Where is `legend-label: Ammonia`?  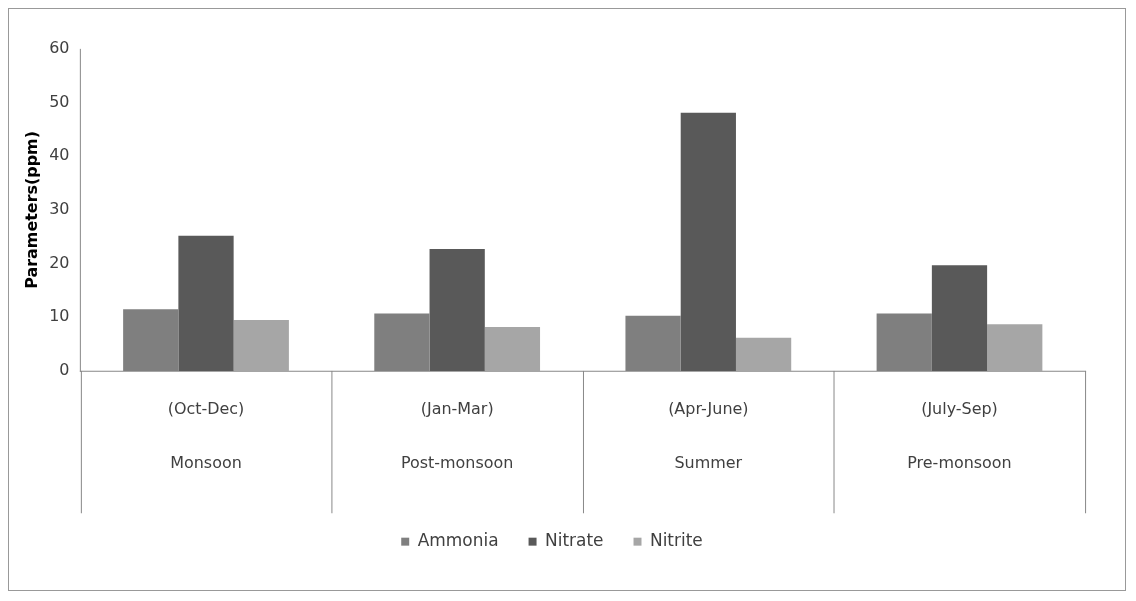
legend-label: Ammonia is located at coordinates (458, 540).